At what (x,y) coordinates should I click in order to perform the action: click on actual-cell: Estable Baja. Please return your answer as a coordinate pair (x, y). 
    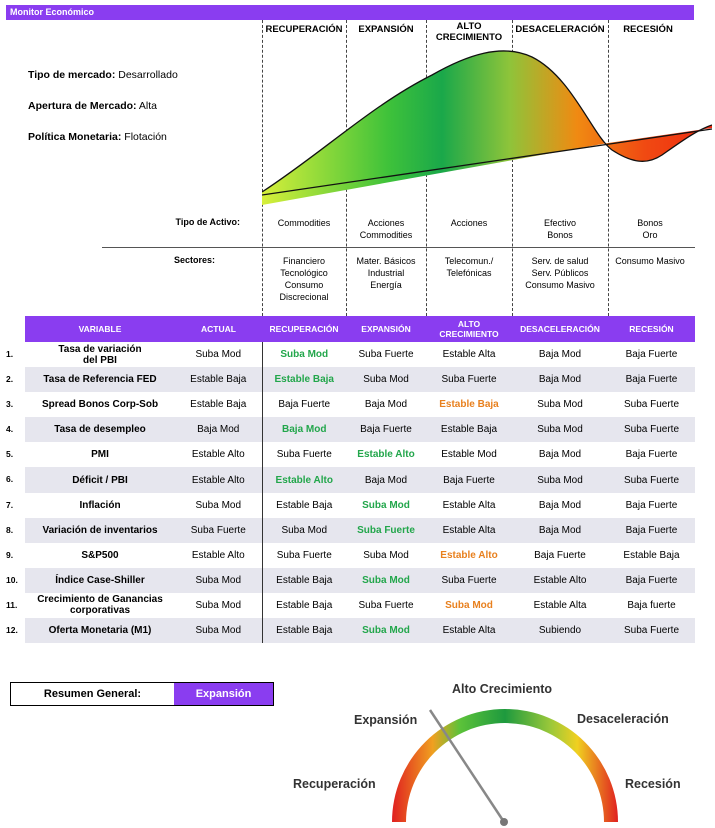
    Looking at the image, I should click on (218, 405).